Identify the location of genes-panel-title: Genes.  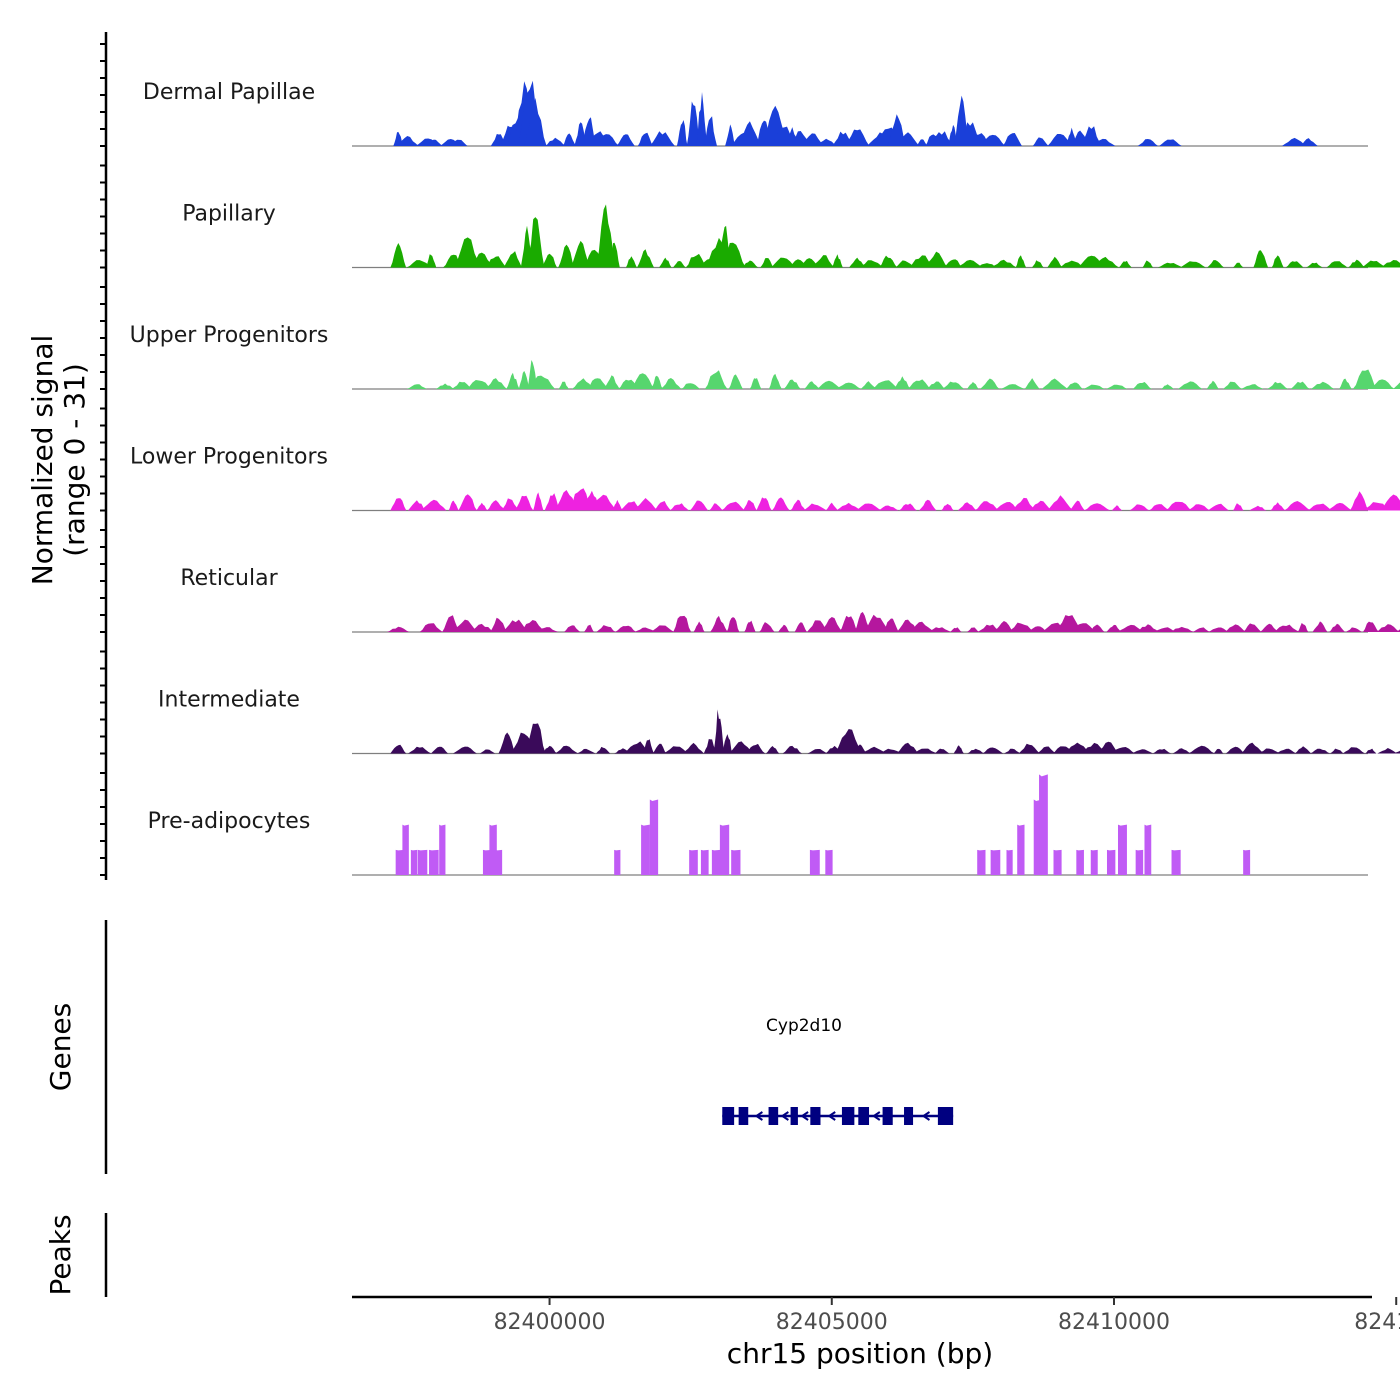
(60, 1047).